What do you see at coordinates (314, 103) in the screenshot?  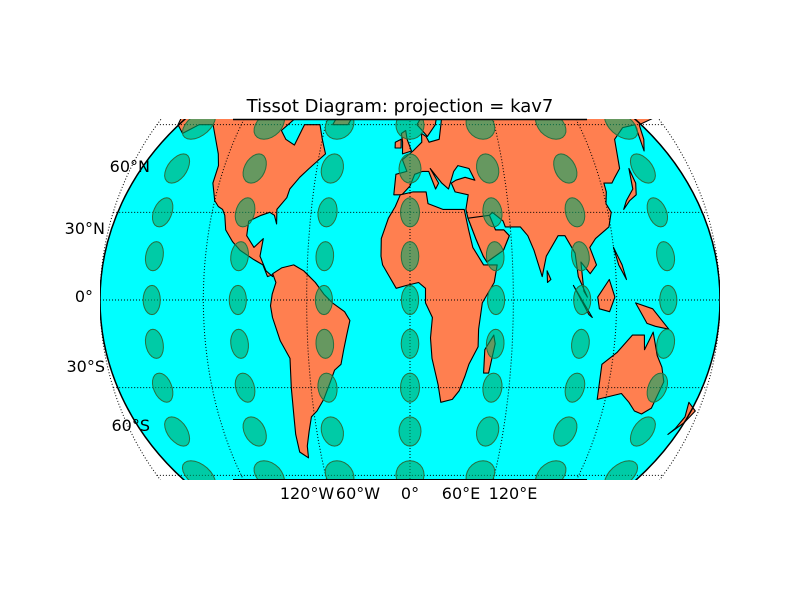 I see `land-baffin` at bounding box center [314, 103].